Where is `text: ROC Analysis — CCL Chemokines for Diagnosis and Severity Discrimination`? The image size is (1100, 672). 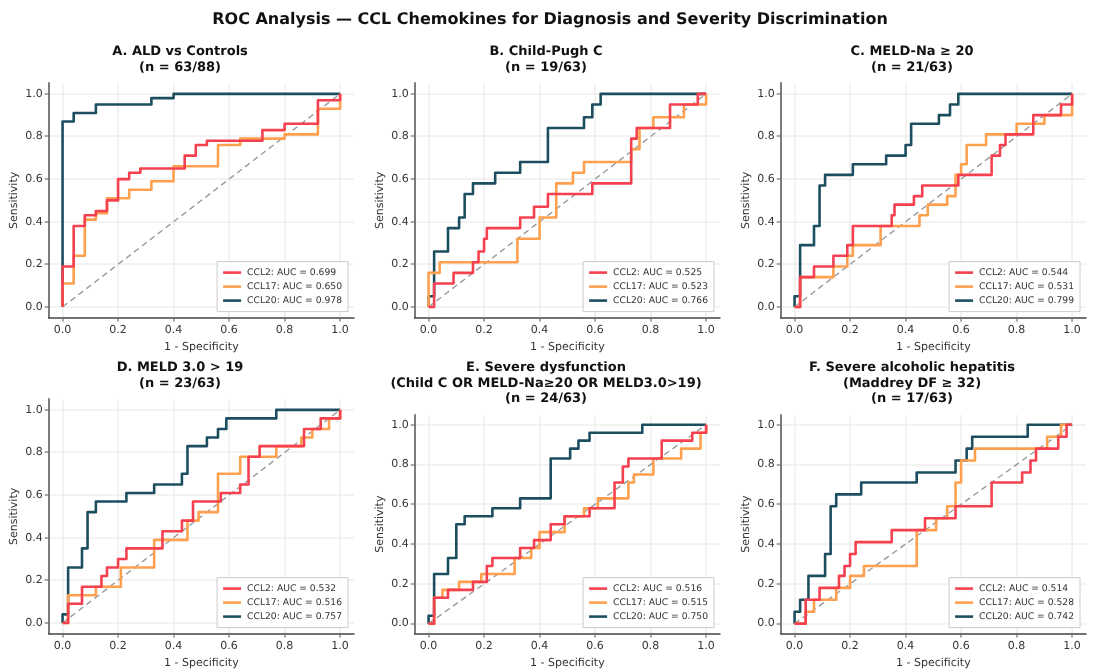 text: ROC Analysis — CCL Chemokines for Diagnosis and Severity Discrimination is located at coordinates (550, 19).